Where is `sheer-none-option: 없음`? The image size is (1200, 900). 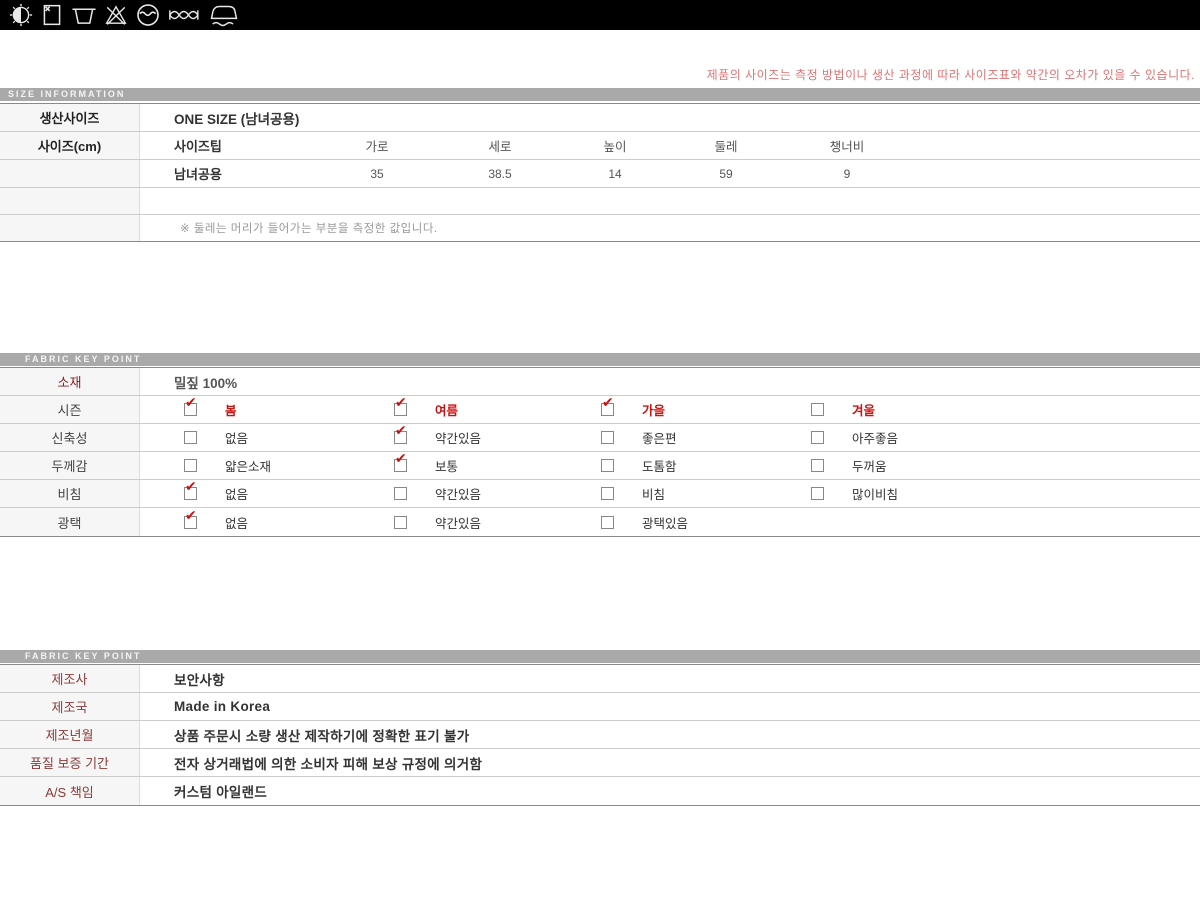
sheer-none-option: 없음 is located at coordinates (289, 491).